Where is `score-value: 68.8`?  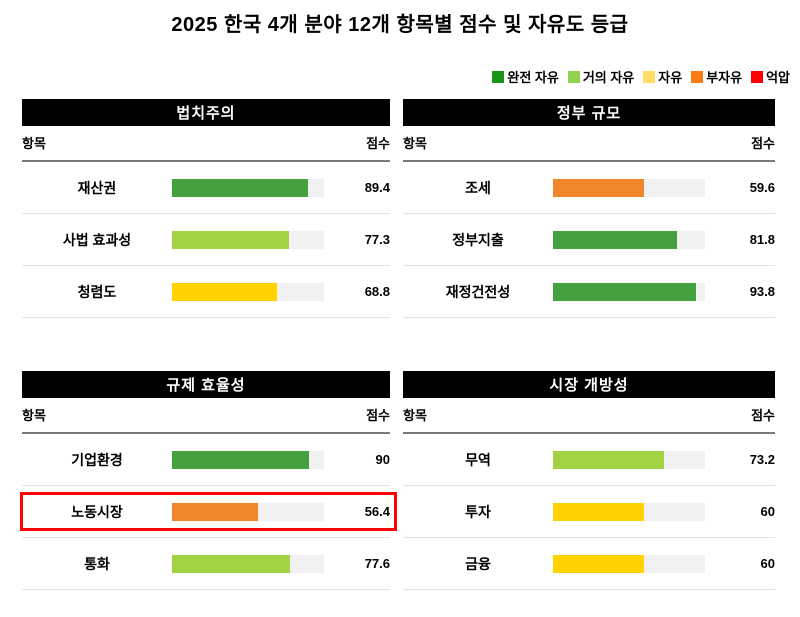
score-value: 68.8 is located at coordinates (377, 291).